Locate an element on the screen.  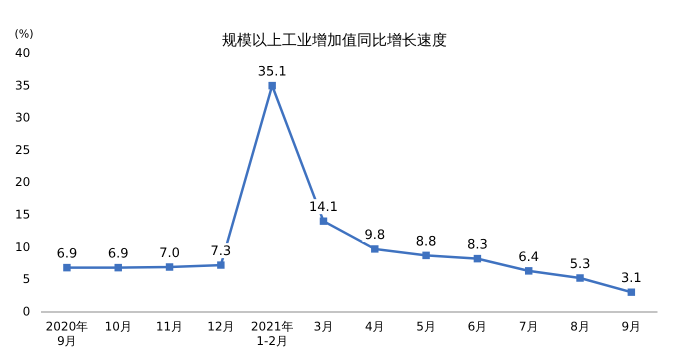
data-label: 7.0 is located at coordinates (169, 253).